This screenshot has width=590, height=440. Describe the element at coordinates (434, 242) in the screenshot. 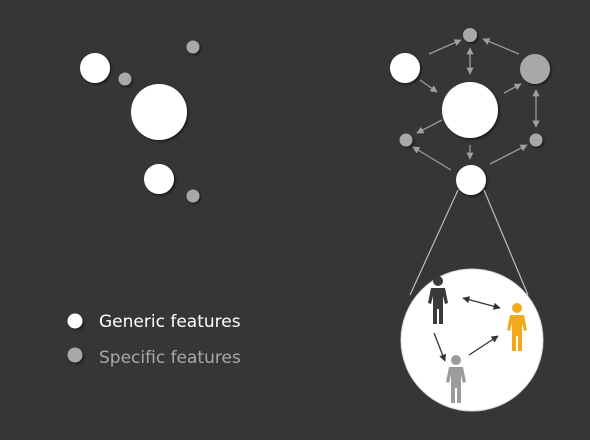

I see `zoom-line-left` at that location.